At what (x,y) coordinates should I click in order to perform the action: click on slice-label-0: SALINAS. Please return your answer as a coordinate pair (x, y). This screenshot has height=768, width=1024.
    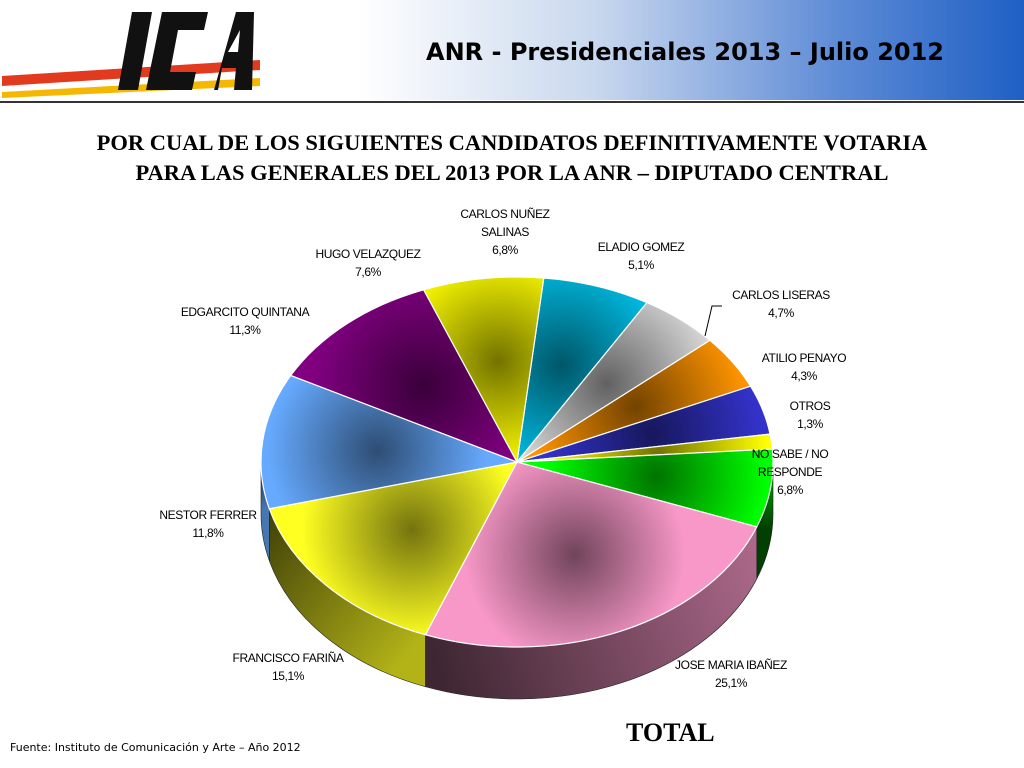
    Looking at the image, I should click on (505, 232).